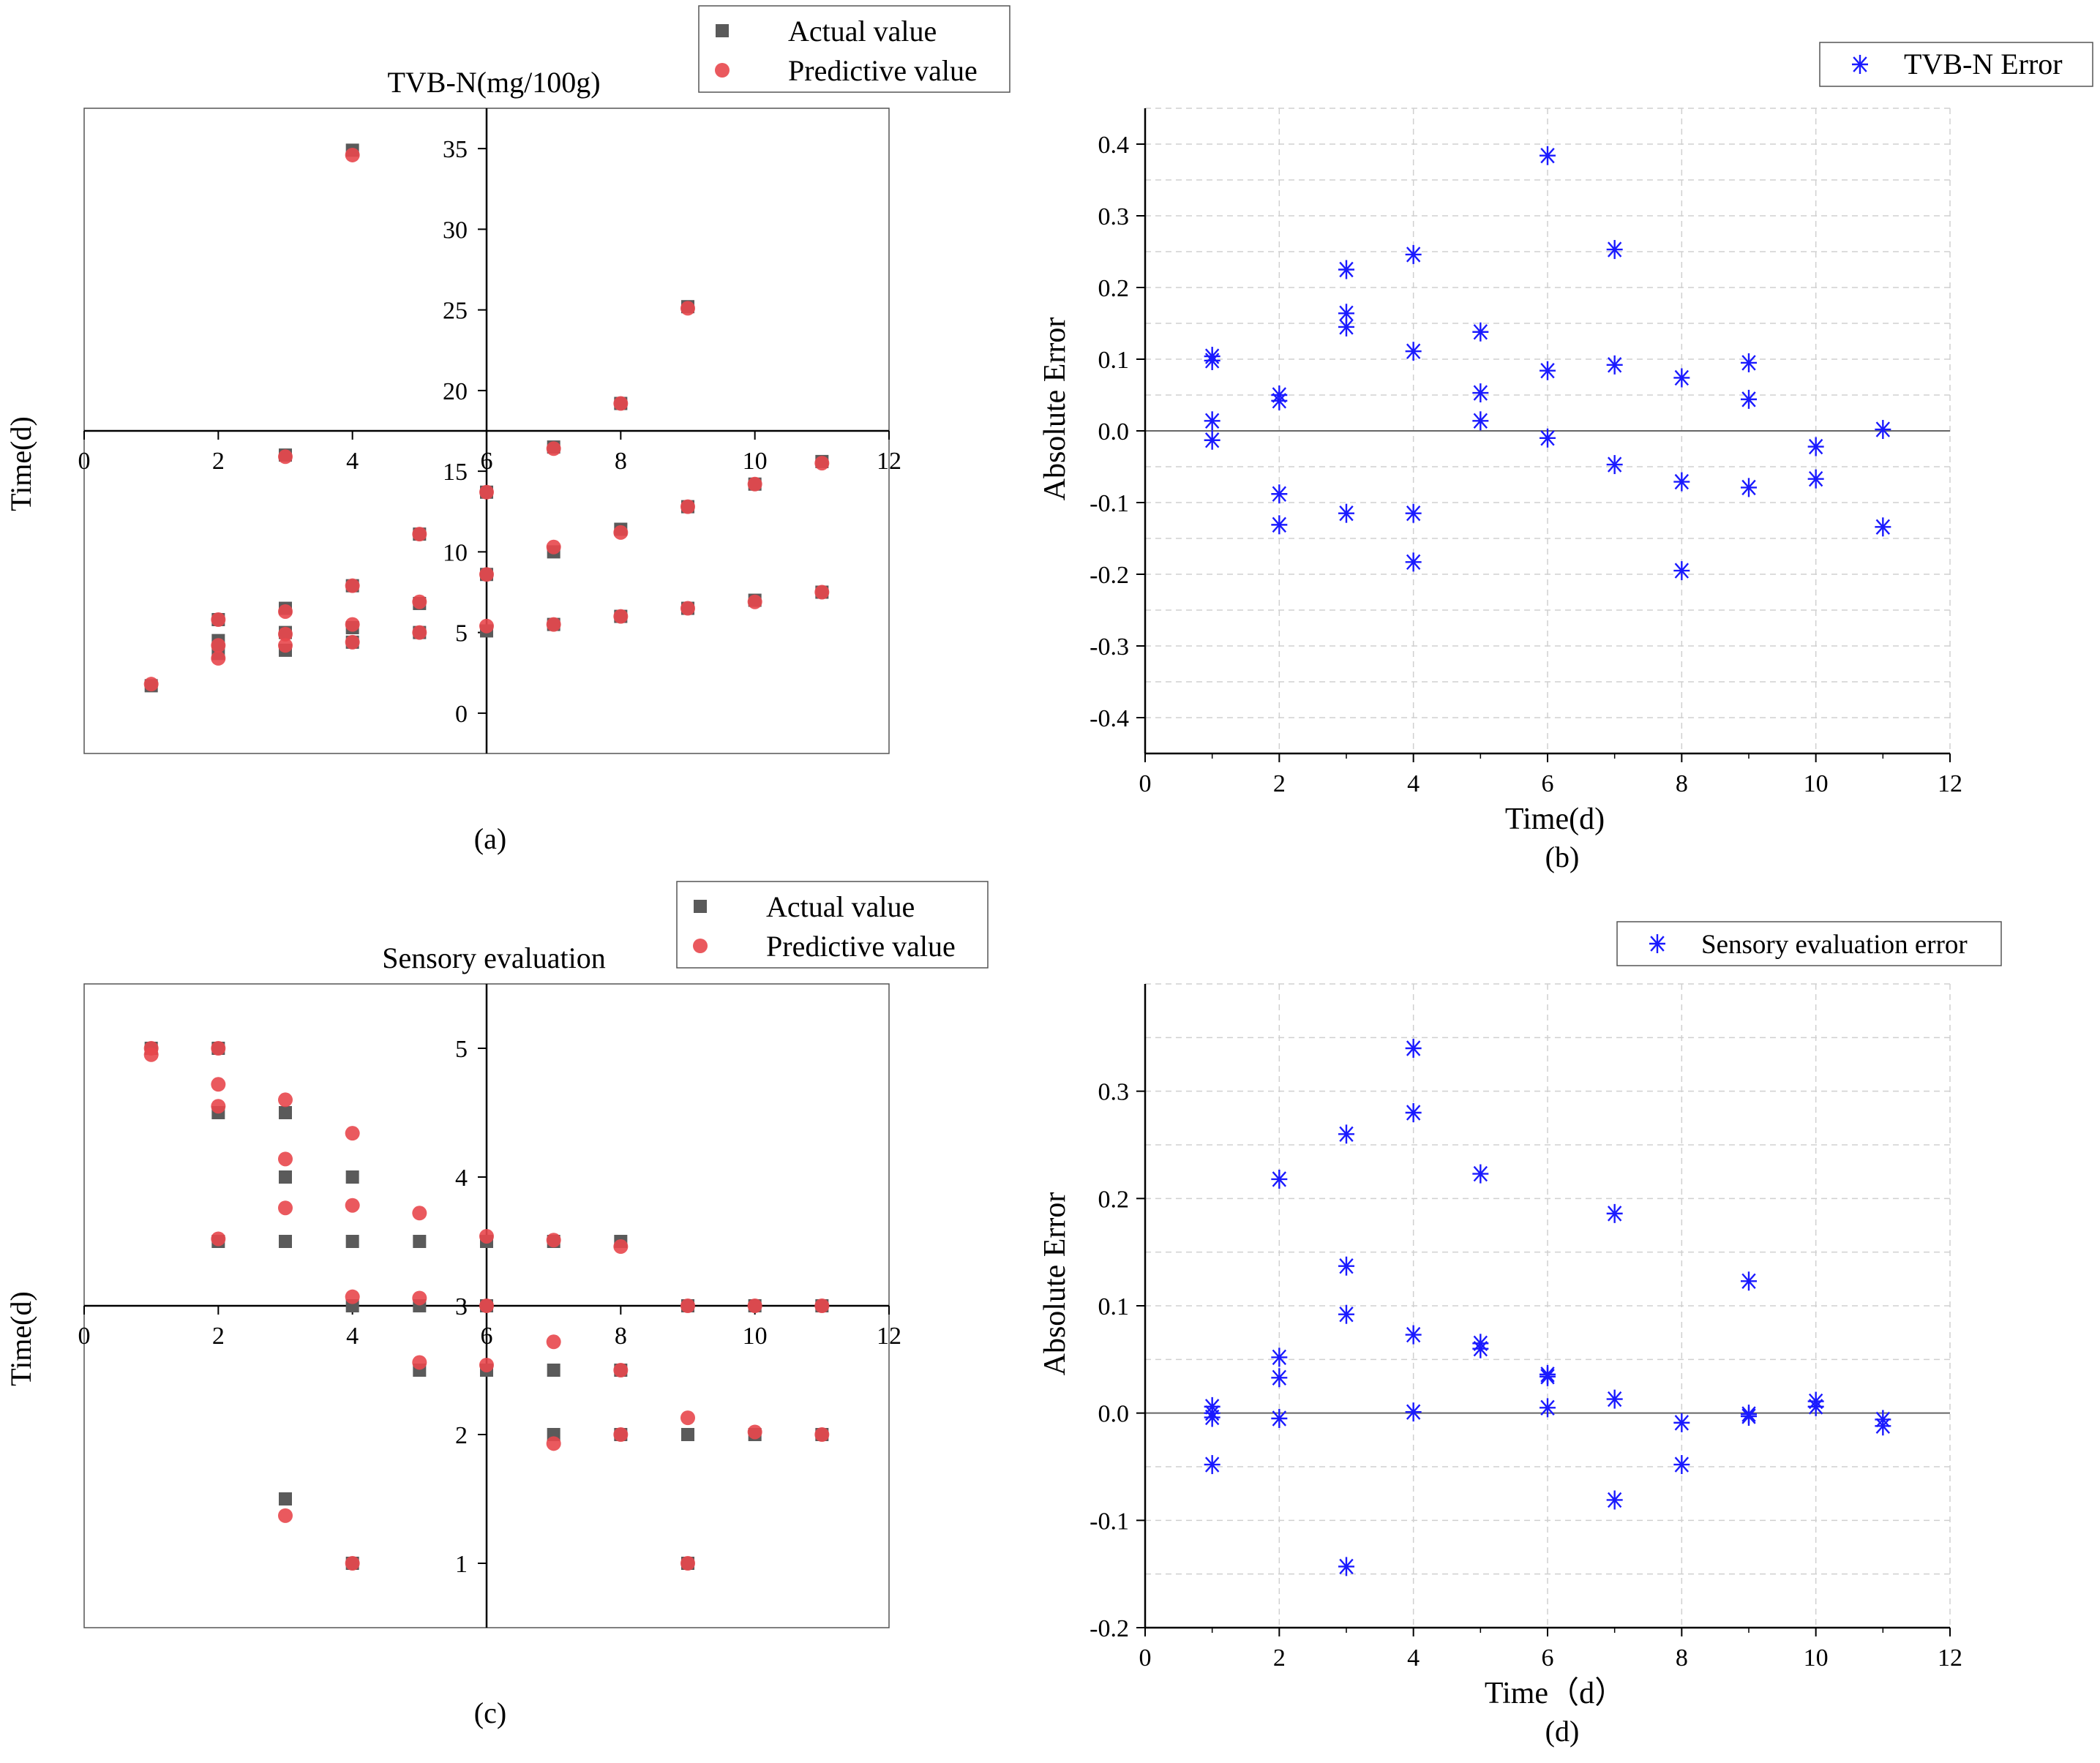  What do you see at coordinates (461, 1564) in the screenshot?
I see `y-tick-label: 1` at bounding box center [461, 1564].